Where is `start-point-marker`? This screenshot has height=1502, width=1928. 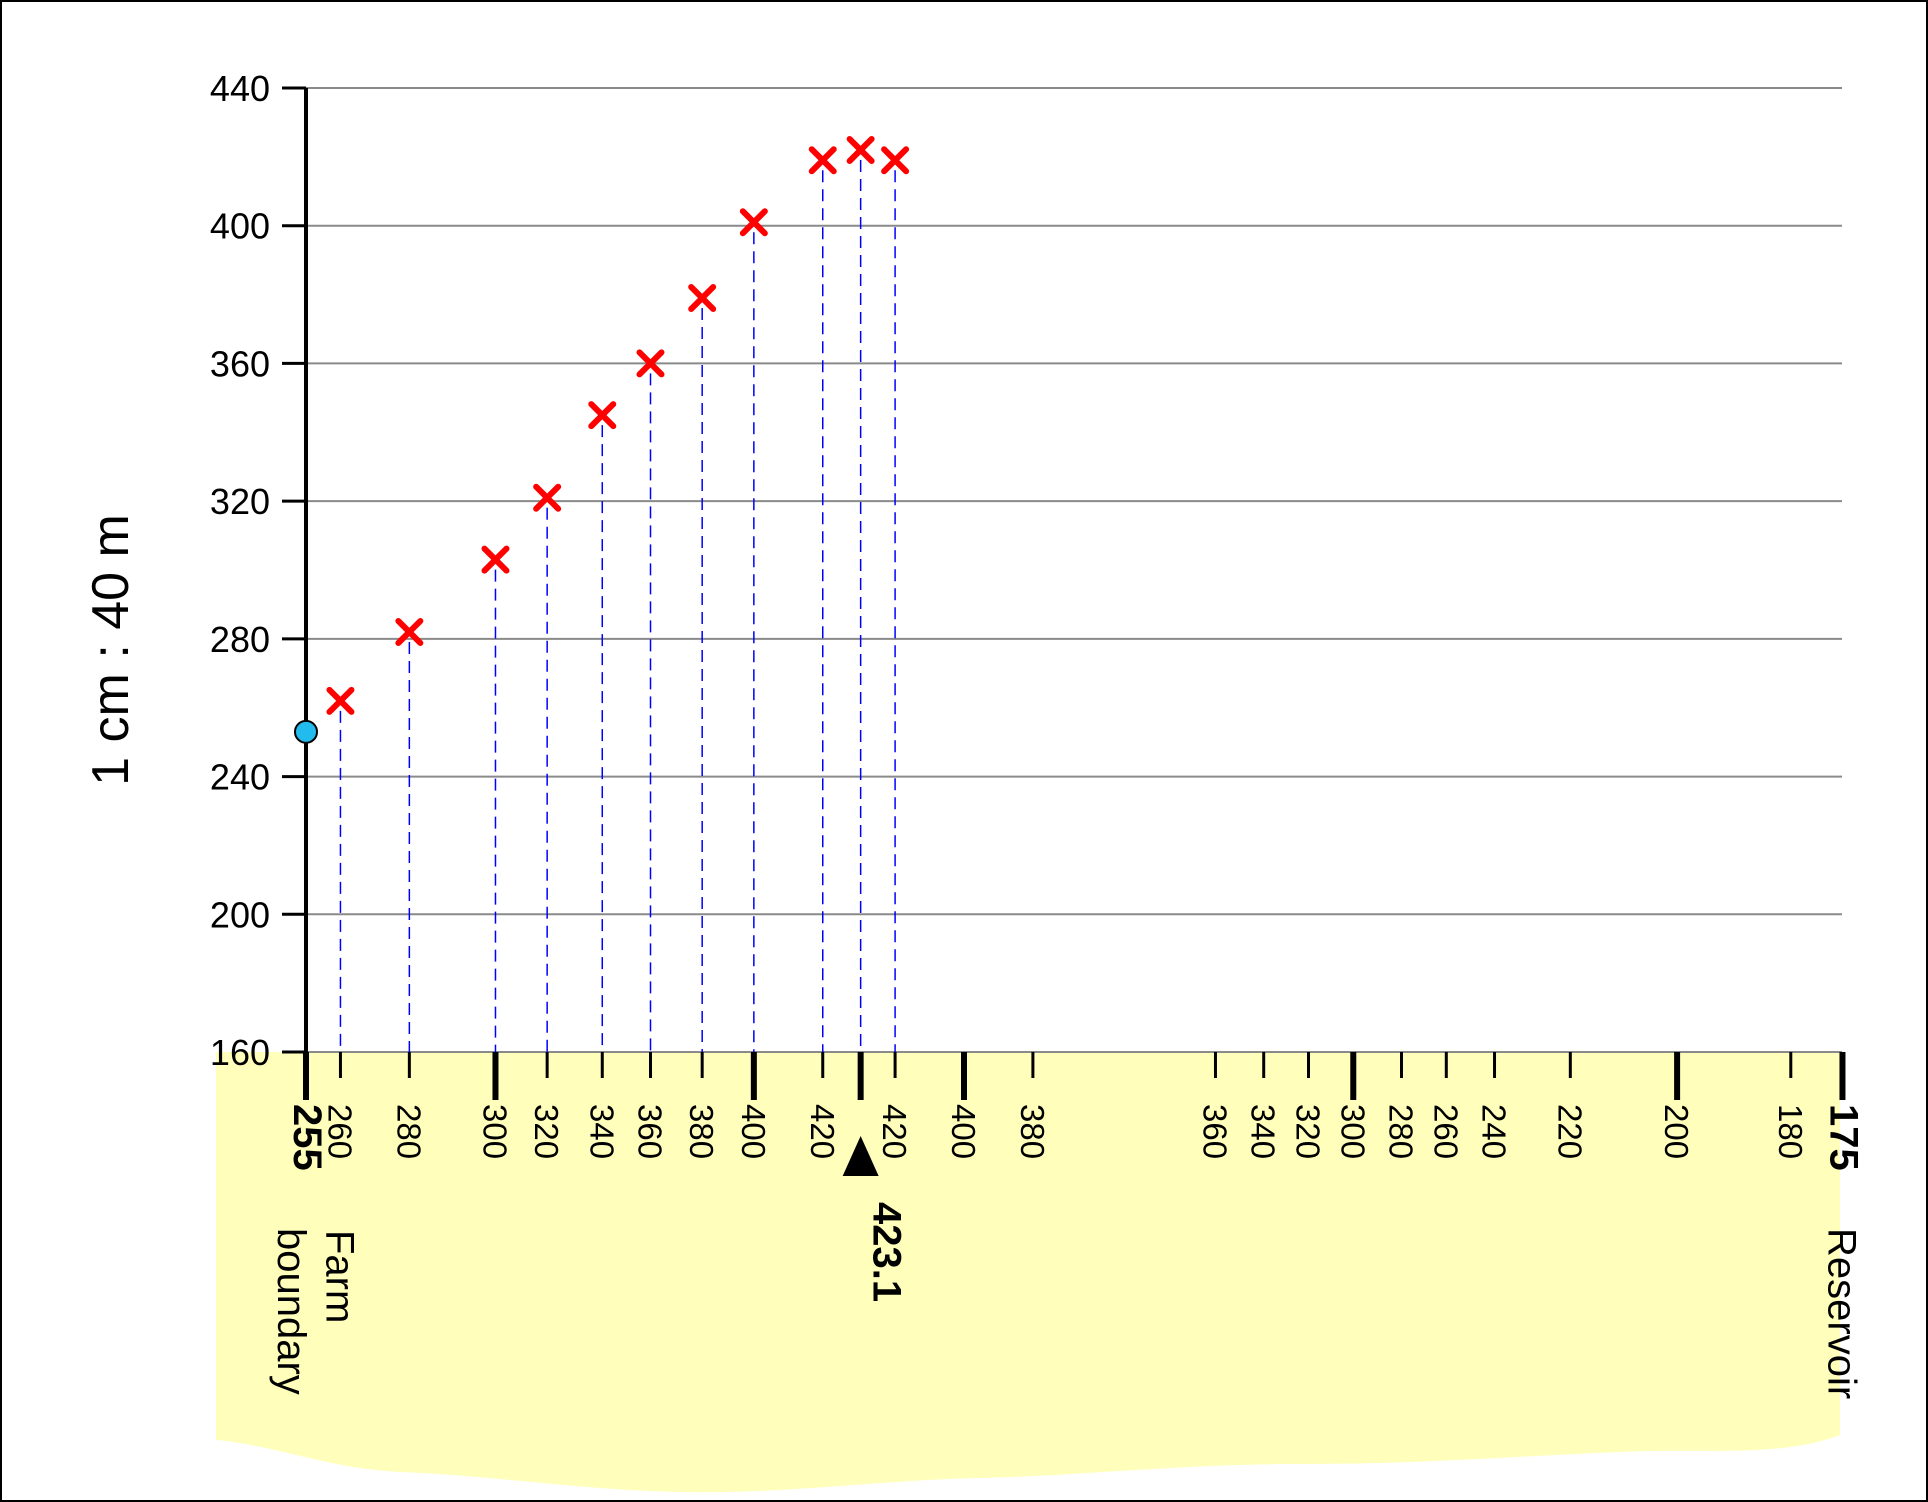 start-point-marker is located at coordinates (306, 731).